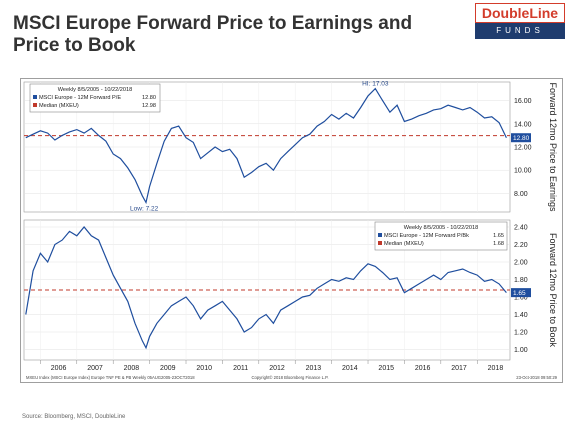 This screenshot has width=573, height=427. I want to click on pe-y-tick-label: 8.00, so click(521, 194).